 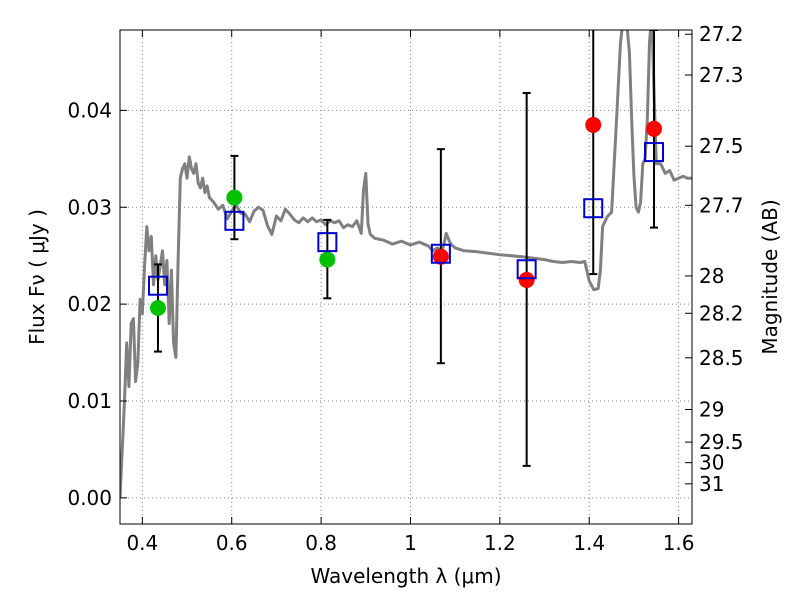 I want to click on right-tick-label: 27.2, so click(x=721, y=34).